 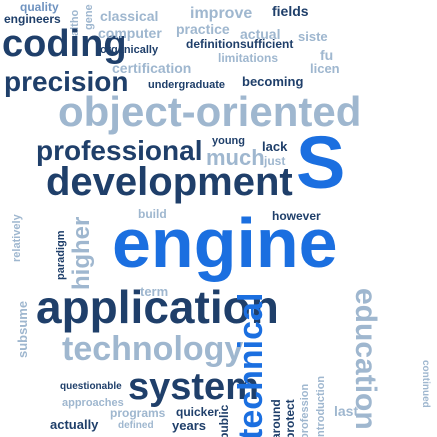 I want to click on word-approaches: approaches, so click(x=93, y=403).